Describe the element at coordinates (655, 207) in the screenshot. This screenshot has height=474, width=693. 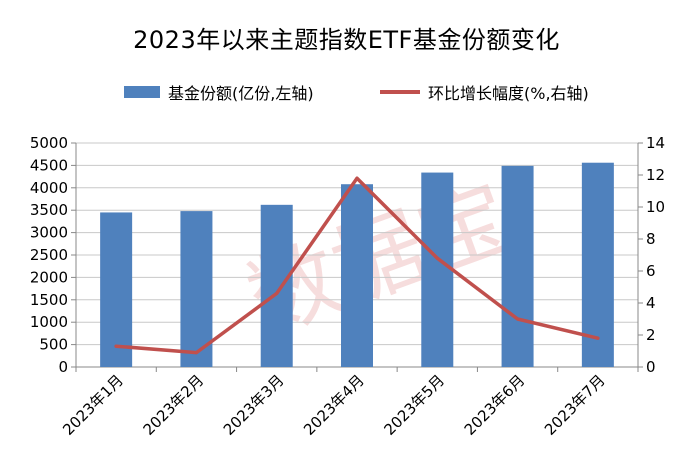
I see `y-right-tick-label: 10` at that location.